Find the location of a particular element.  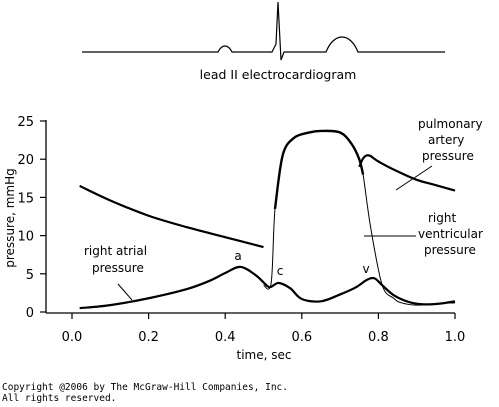

y-tick-label: 10 is located at coordinates (25, 237).